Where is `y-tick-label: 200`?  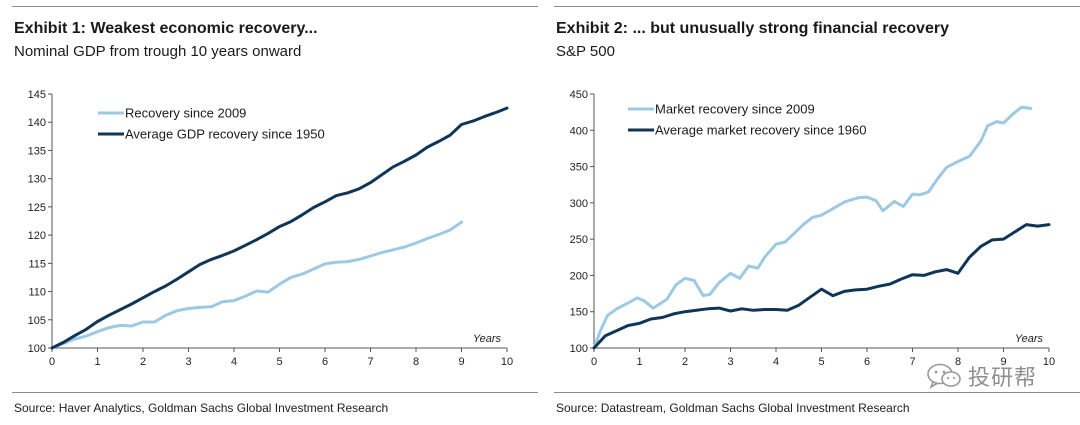 y-tick-label: 200 is located at coordinates (579, 276).